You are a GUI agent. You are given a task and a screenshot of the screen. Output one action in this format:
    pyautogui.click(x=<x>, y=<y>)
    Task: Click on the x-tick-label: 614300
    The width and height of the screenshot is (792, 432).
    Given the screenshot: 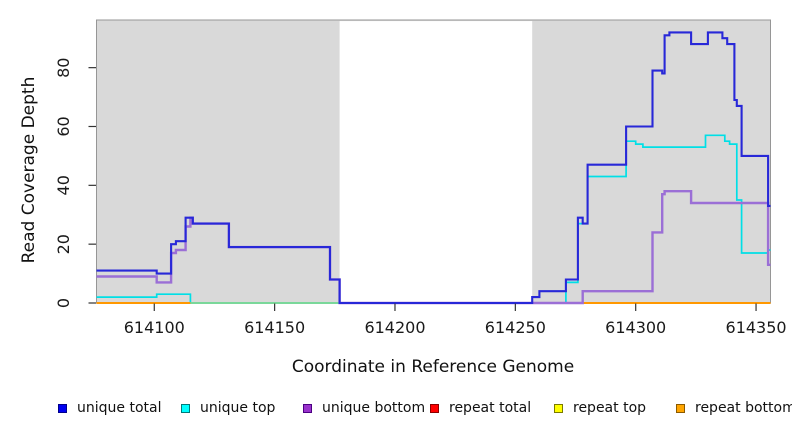 What is the action you would take?
    pyautogui.click(x=635, y=327)
    